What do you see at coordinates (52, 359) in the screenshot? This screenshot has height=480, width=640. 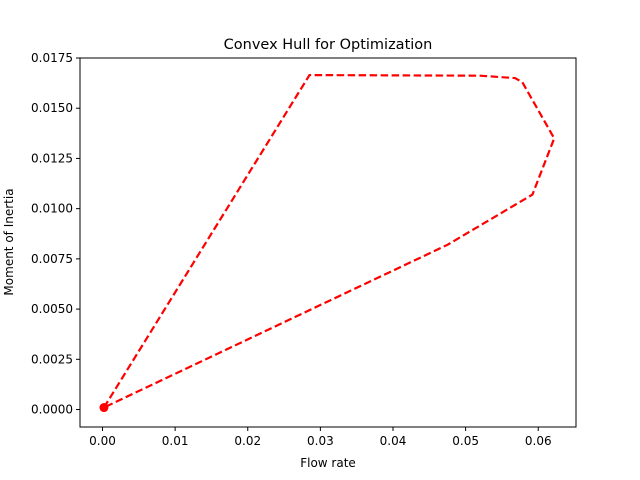 I see `y-tick-label: 0.0025` at bounding box center [52, 359].